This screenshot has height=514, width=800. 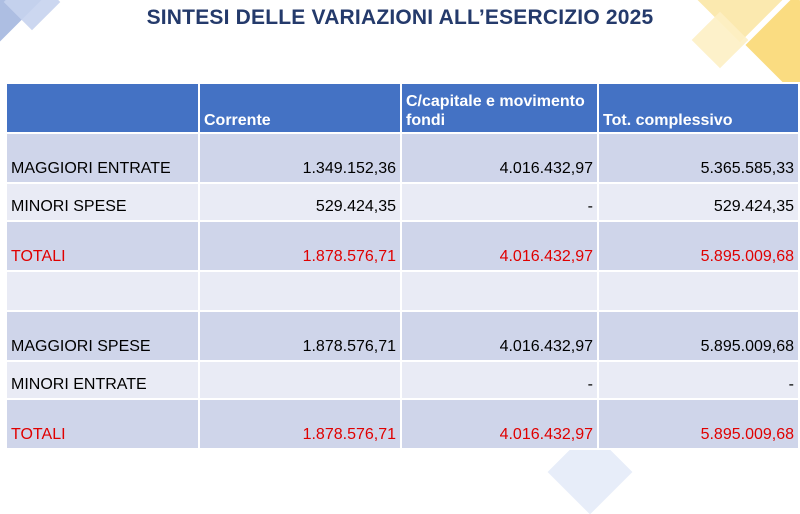 I want to click on row-label: MAGGIORI ENTRATE, so click(x=102, y=158).